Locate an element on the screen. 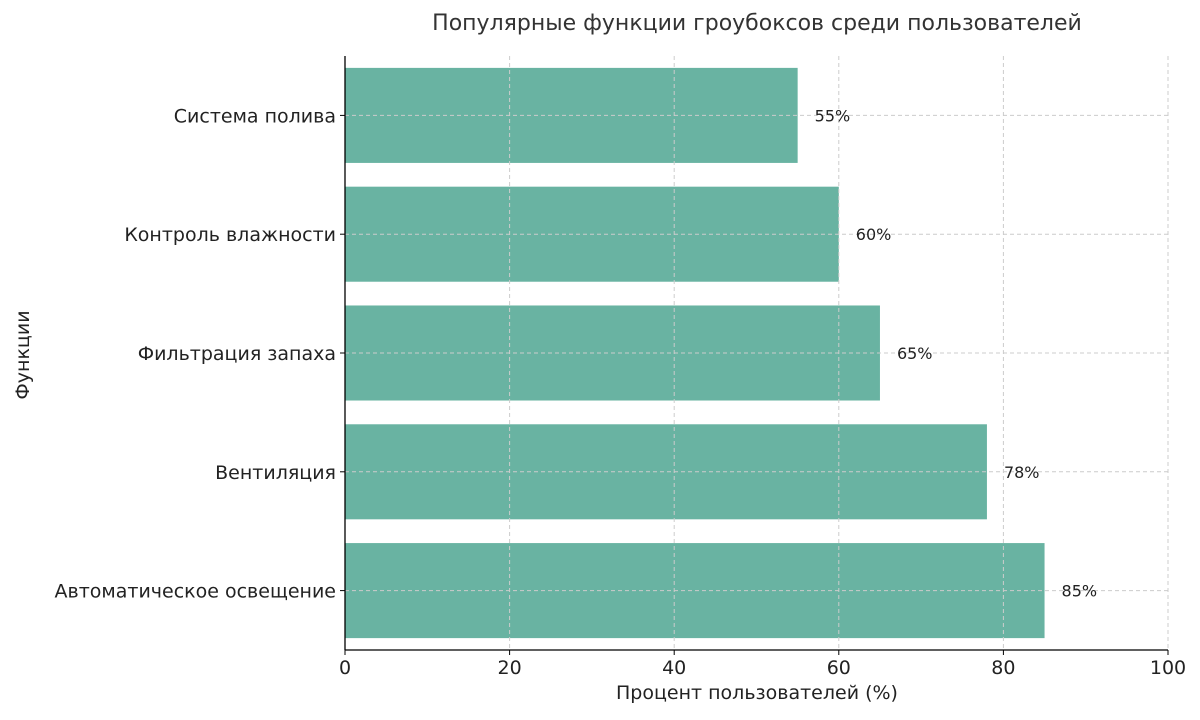 Image resolution: width=1200 pixels, height=720 pixels. value-label: 55% is located at coordinates (833, 115).